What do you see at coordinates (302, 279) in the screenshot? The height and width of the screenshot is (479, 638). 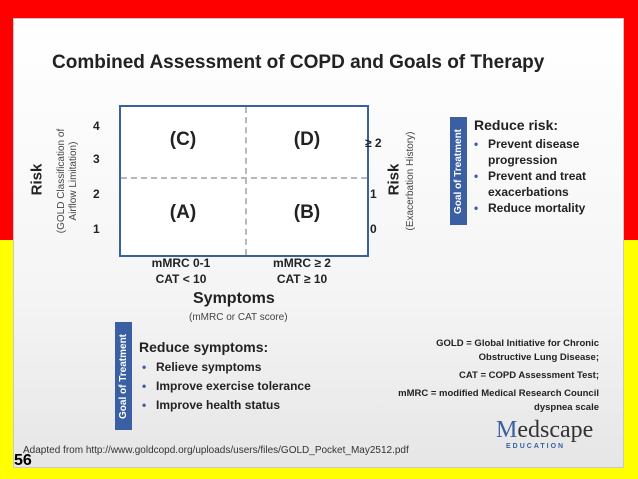 I see `x-right-label-line2: CAT ≥ 10` at bounding box center [302, 279].